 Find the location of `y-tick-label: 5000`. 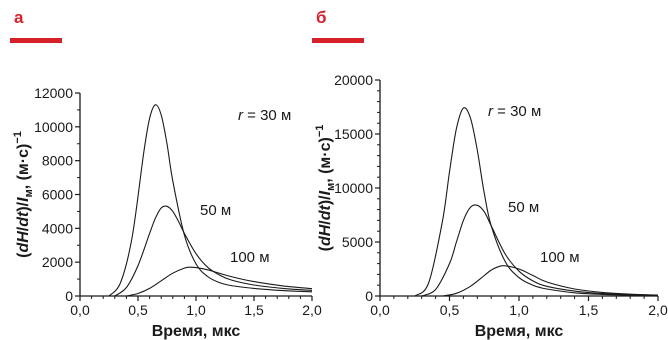

y-tick-label: 5000 is located at coordinates (357, 242).